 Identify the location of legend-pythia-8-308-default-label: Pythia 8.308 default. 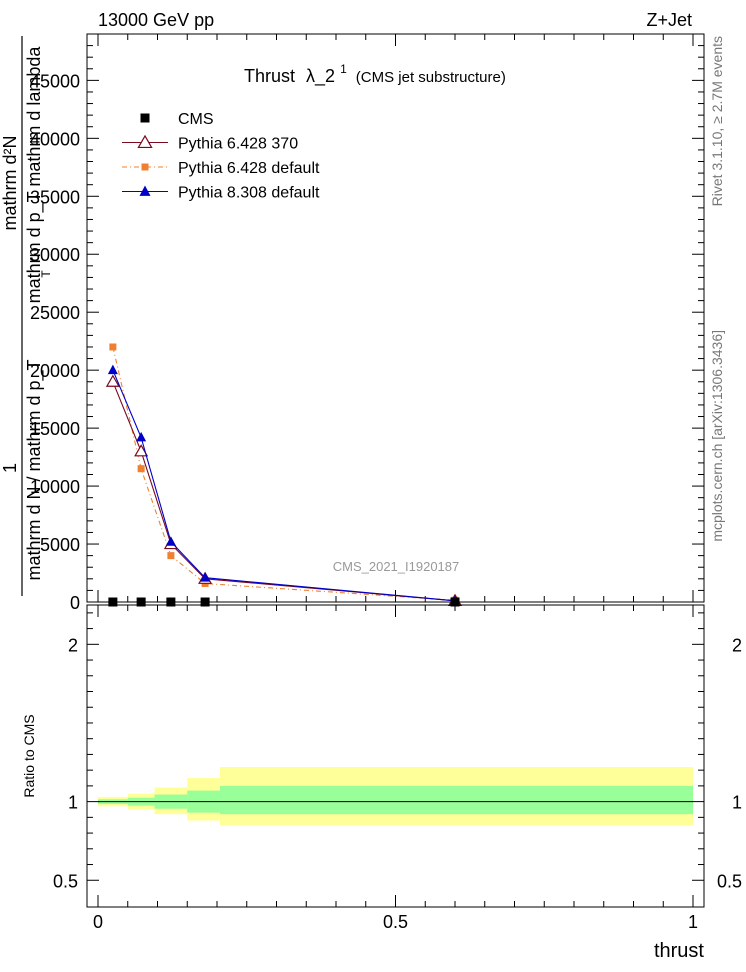
(249, 193).